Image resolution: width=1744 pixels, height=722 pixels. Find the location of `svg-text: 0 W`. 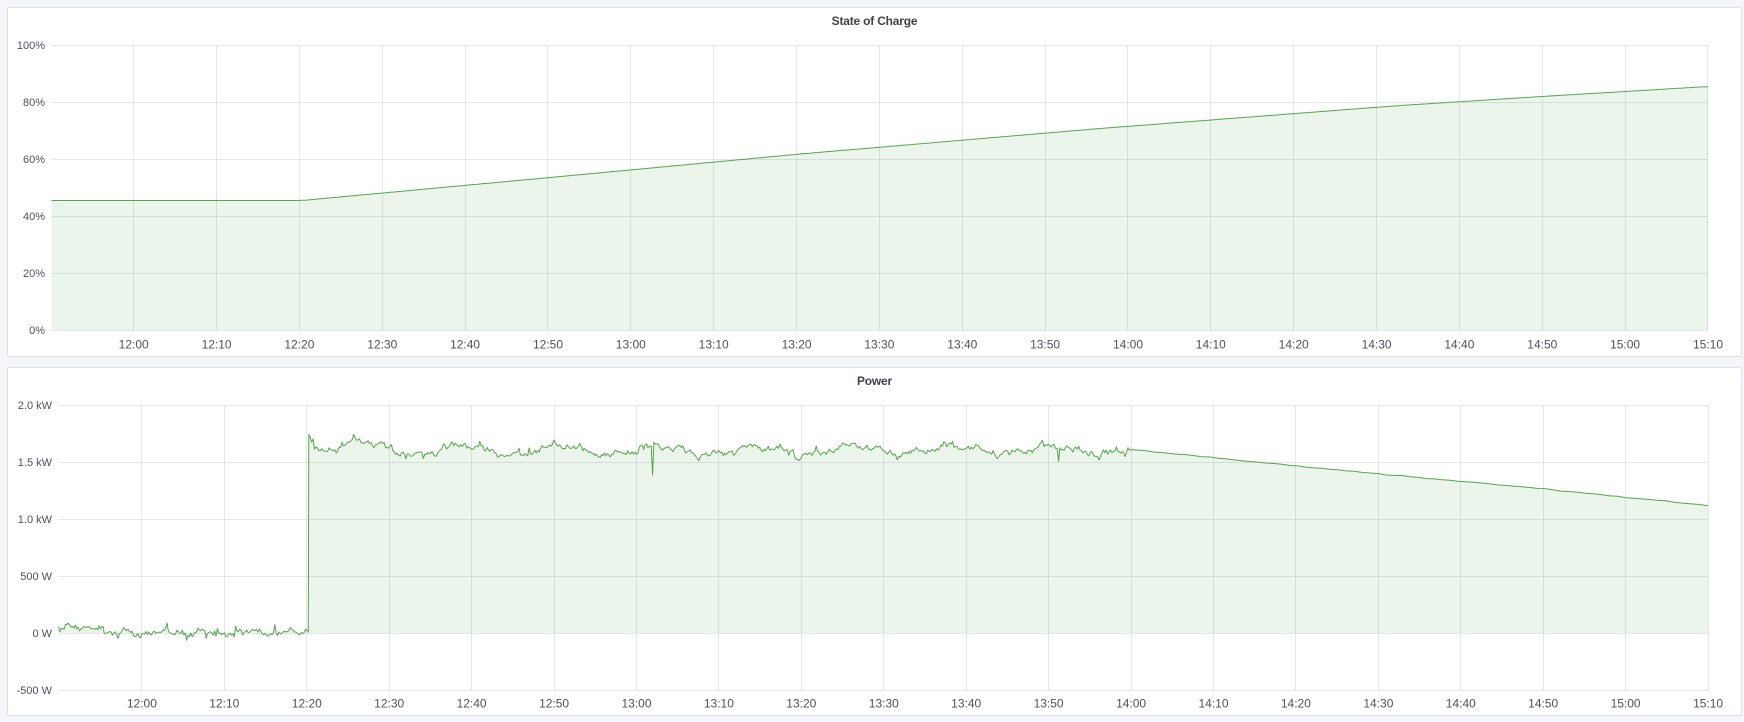

svg-text: 0 W is located at coordinates (42, 634).